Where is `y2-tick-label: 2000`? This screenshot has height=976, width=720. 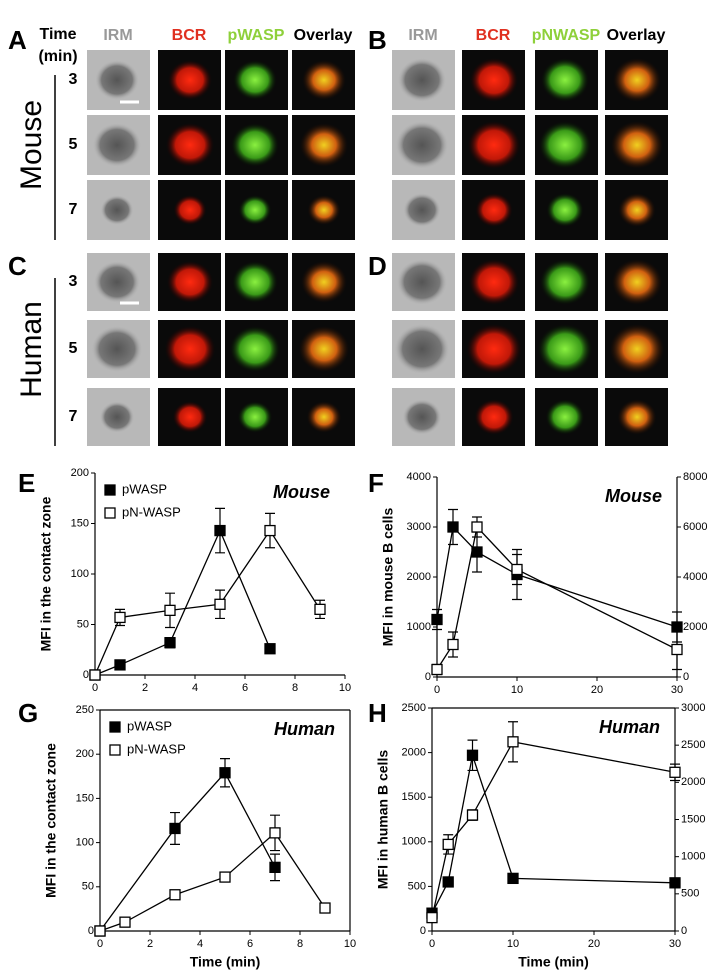
y2-tick-label: 2000 is located at coordinates (695, 627).